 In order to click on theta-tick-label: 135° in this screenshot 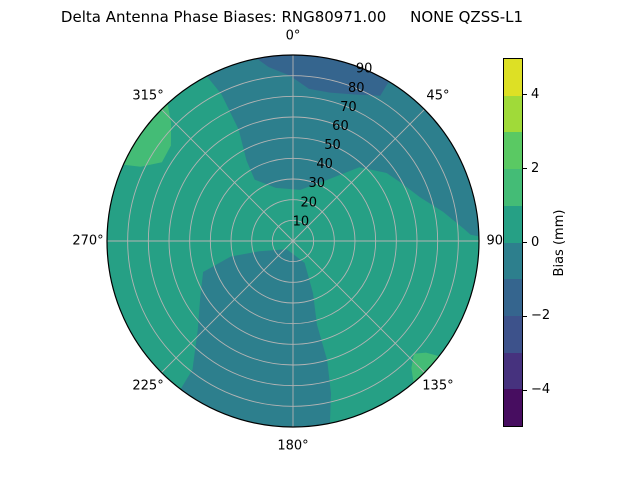, I will do `click(437, 385)`.